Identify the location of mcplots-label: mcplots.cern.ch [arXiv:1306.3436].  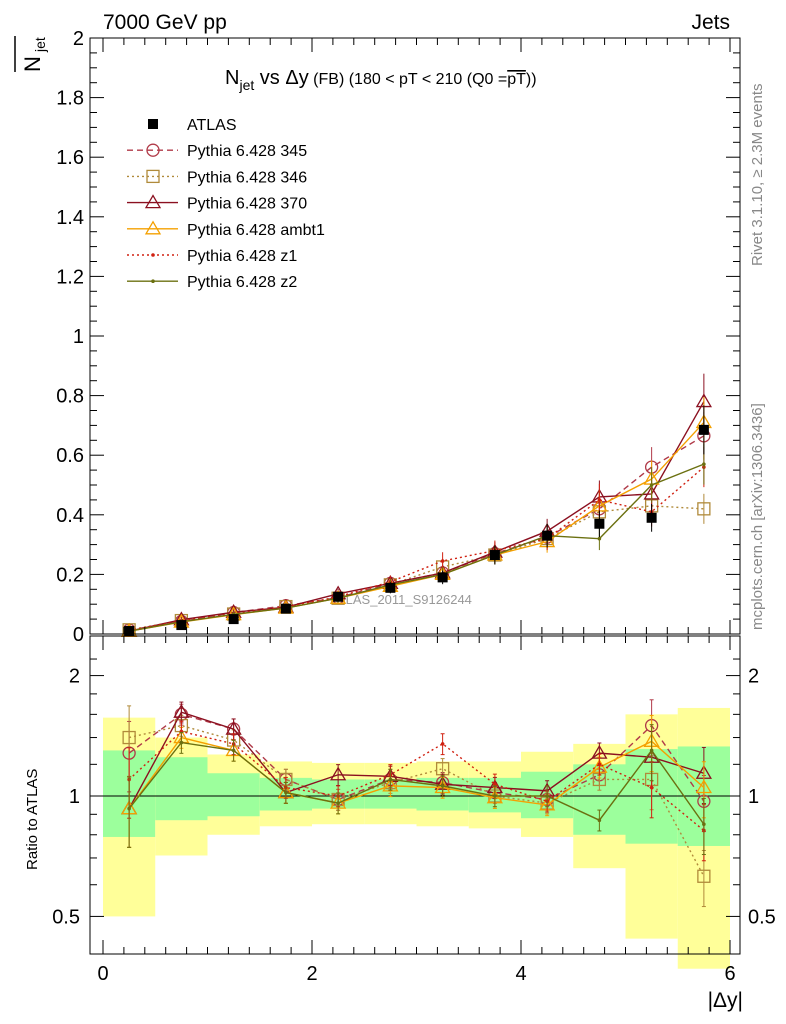
(757, 516).